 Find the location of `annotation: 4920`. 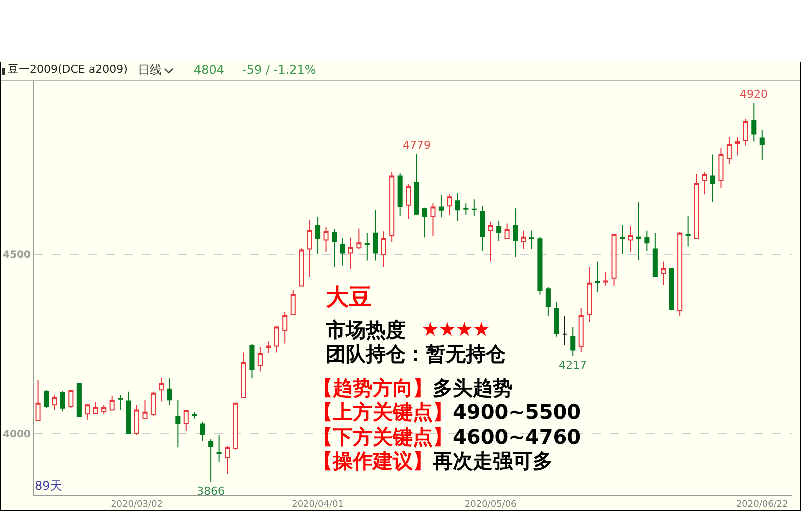

annotation: 4920 is located at coordinates (754, 94).